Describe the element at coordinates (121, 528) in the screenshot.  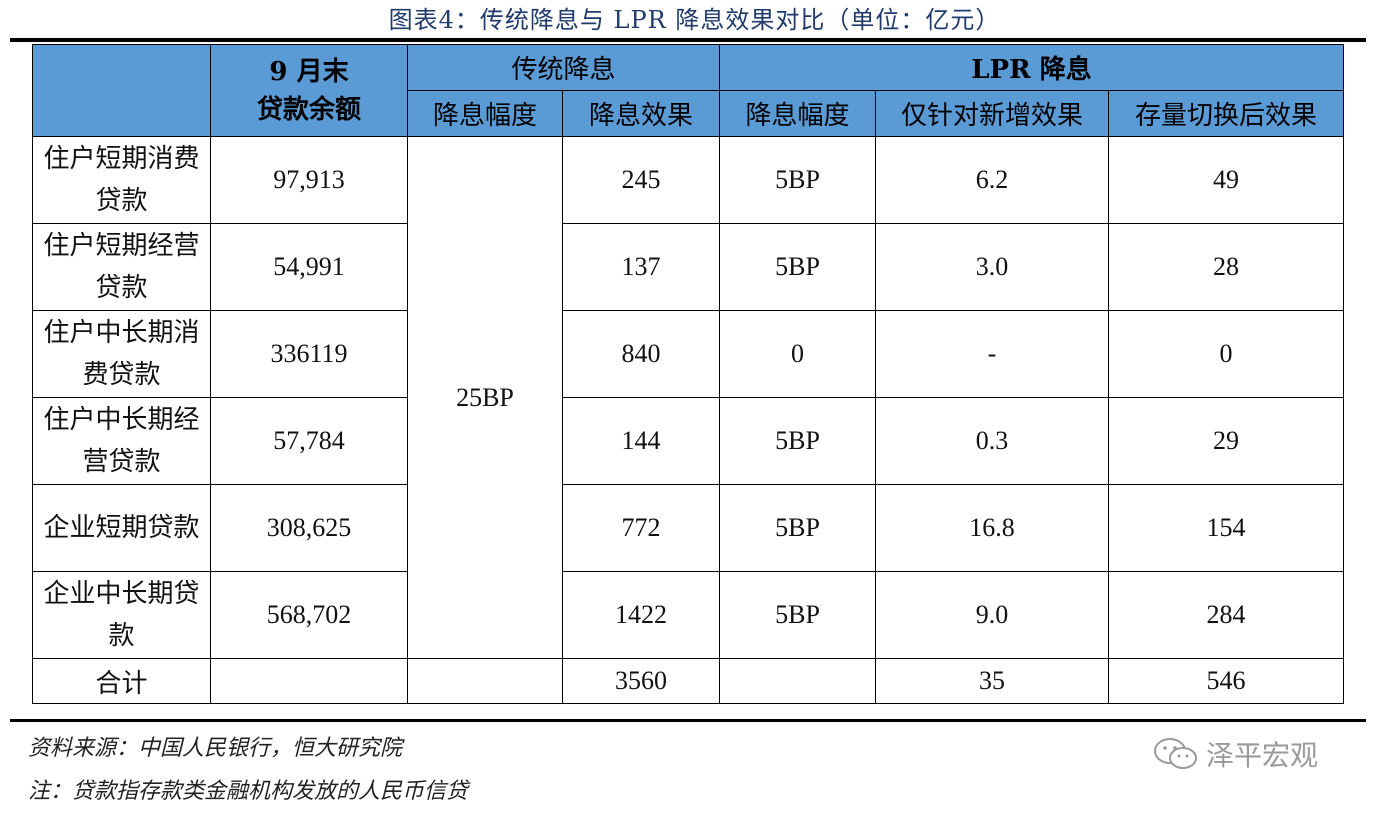
I see `row-label: 企业短期贷款` at that location.